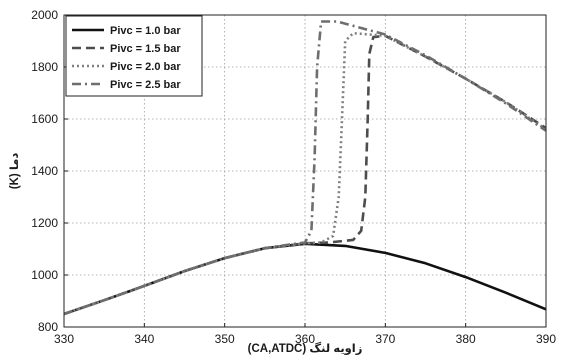  What do you see at coordinates (144, 339) in the screenshot?
I see `x-tick-label: 340` at bounding box center [144, 339].